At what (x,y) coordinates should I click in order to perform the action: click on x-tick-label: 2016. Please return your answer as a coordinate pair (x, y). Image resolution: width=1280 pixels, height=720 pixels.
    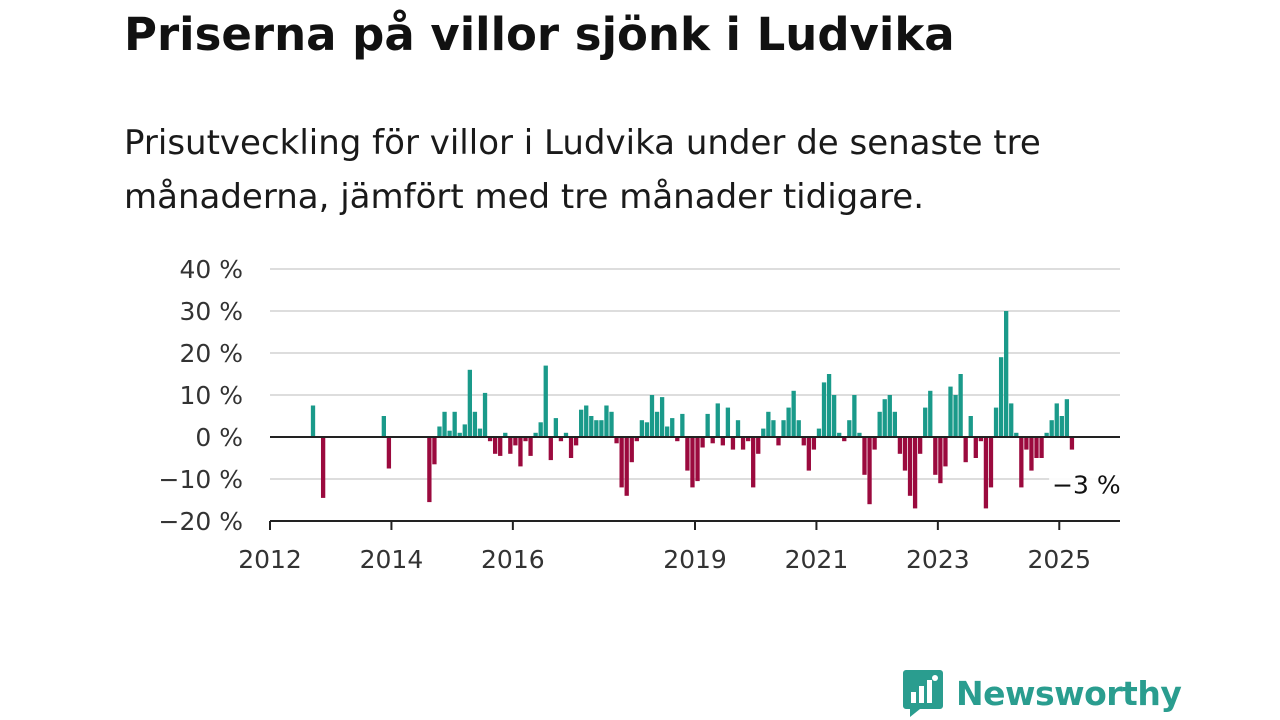
    Looking at the image, I should click on (513, 559).